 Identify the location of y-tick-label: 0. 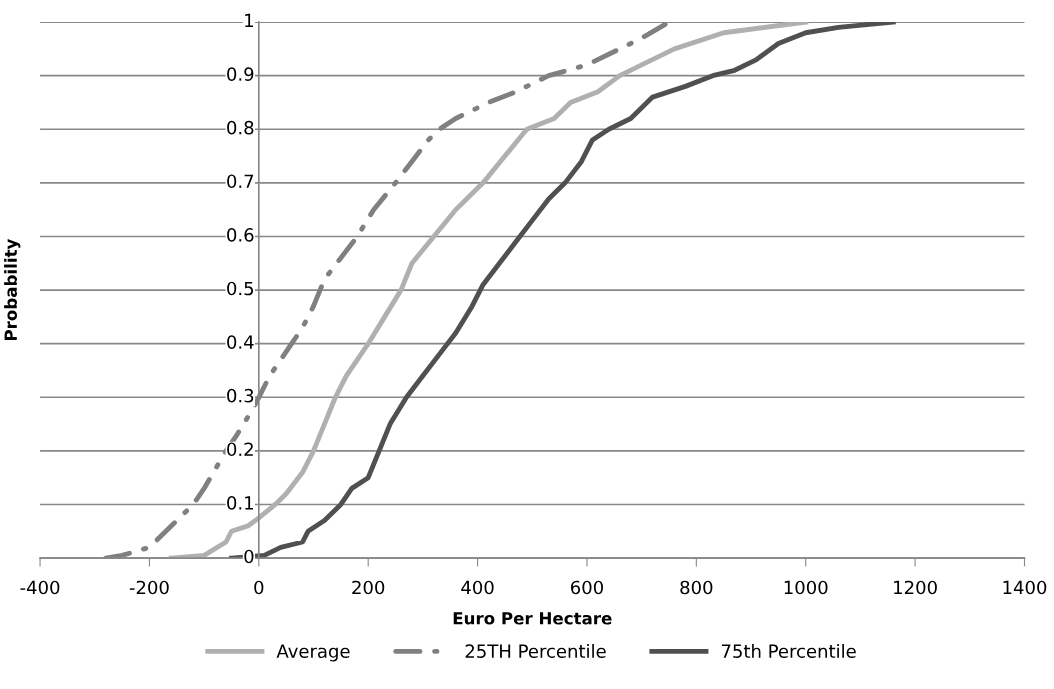
(249, 556).